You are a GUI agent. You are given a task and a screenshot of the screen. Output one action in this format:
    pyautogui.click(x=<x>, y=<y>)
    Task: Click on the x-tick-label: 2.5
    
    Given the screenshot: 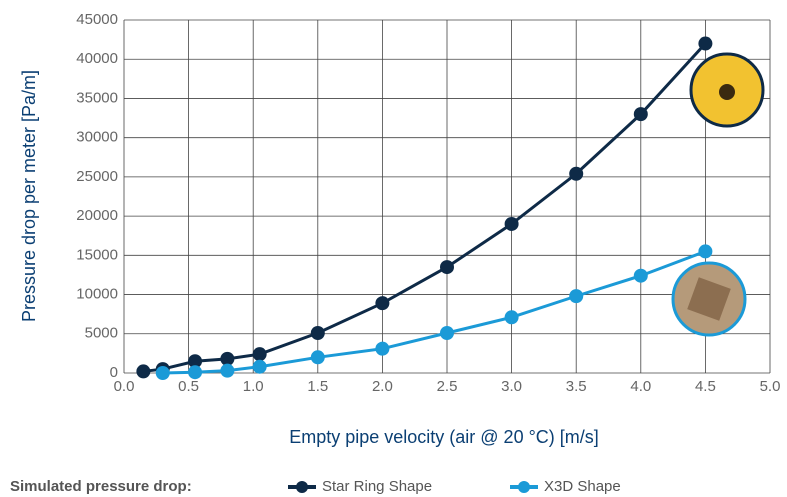 What is the action you would take?
    pyautogui.click(x=447, y=386)
    